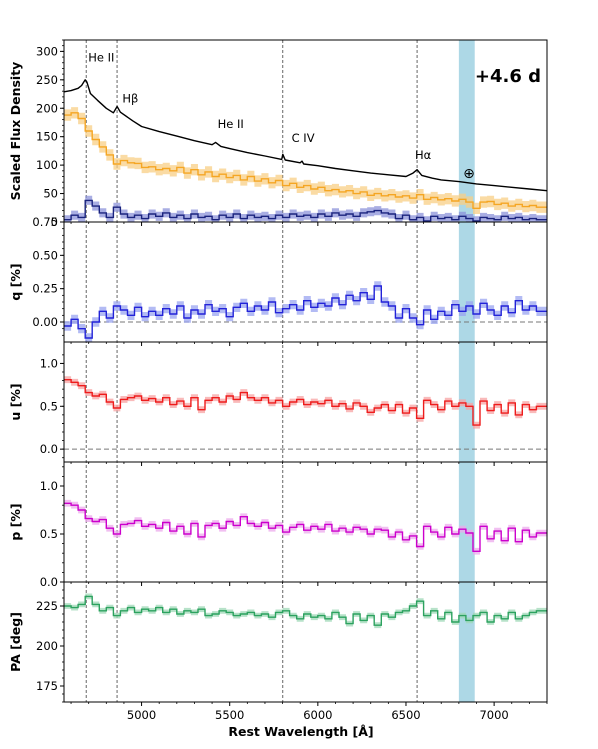 This screenshot has width=598, height=749. I want to click on flux-line-label-4: Hα, so click(423, 155).